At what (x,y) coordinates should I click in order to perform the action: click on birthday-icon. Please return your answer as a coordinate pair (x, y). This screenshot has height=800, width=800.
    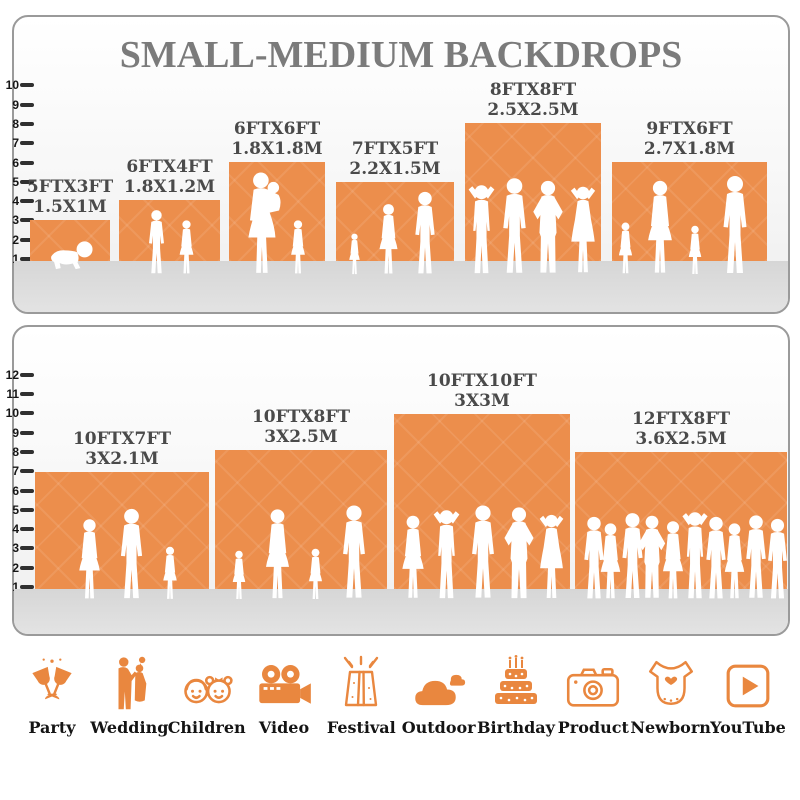
    Looking at the image, I should click on (516, 681).